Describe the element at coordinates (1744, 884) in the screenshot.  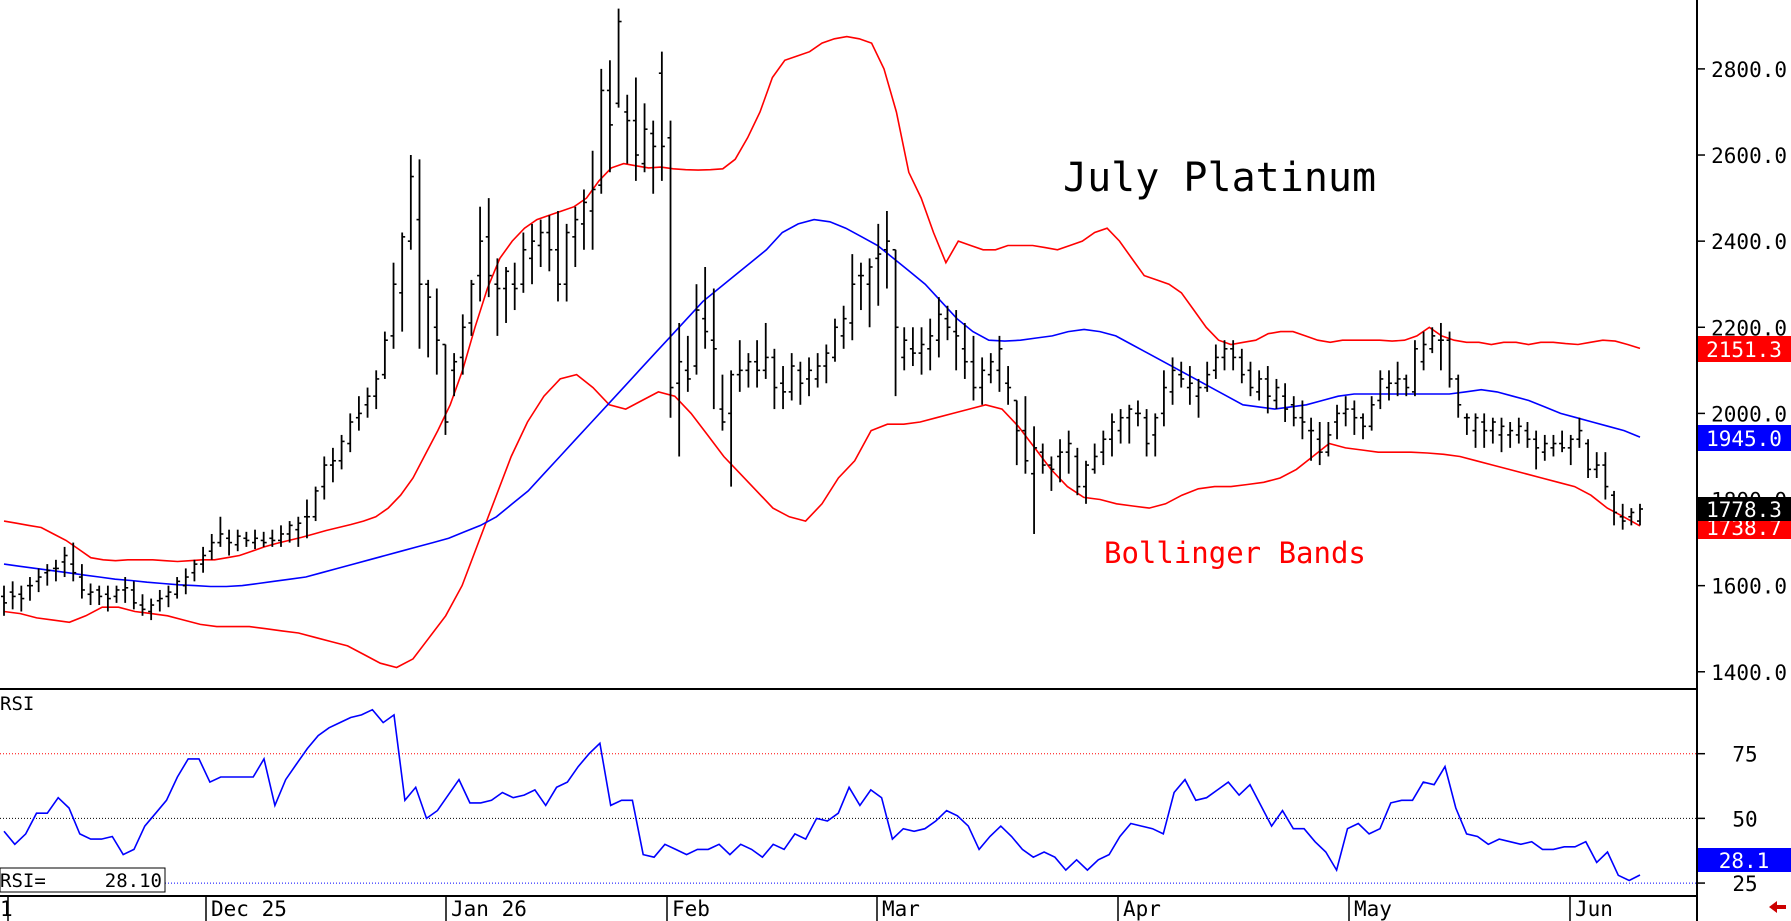
I see `rsi-y-tick-label: 25` at that location.